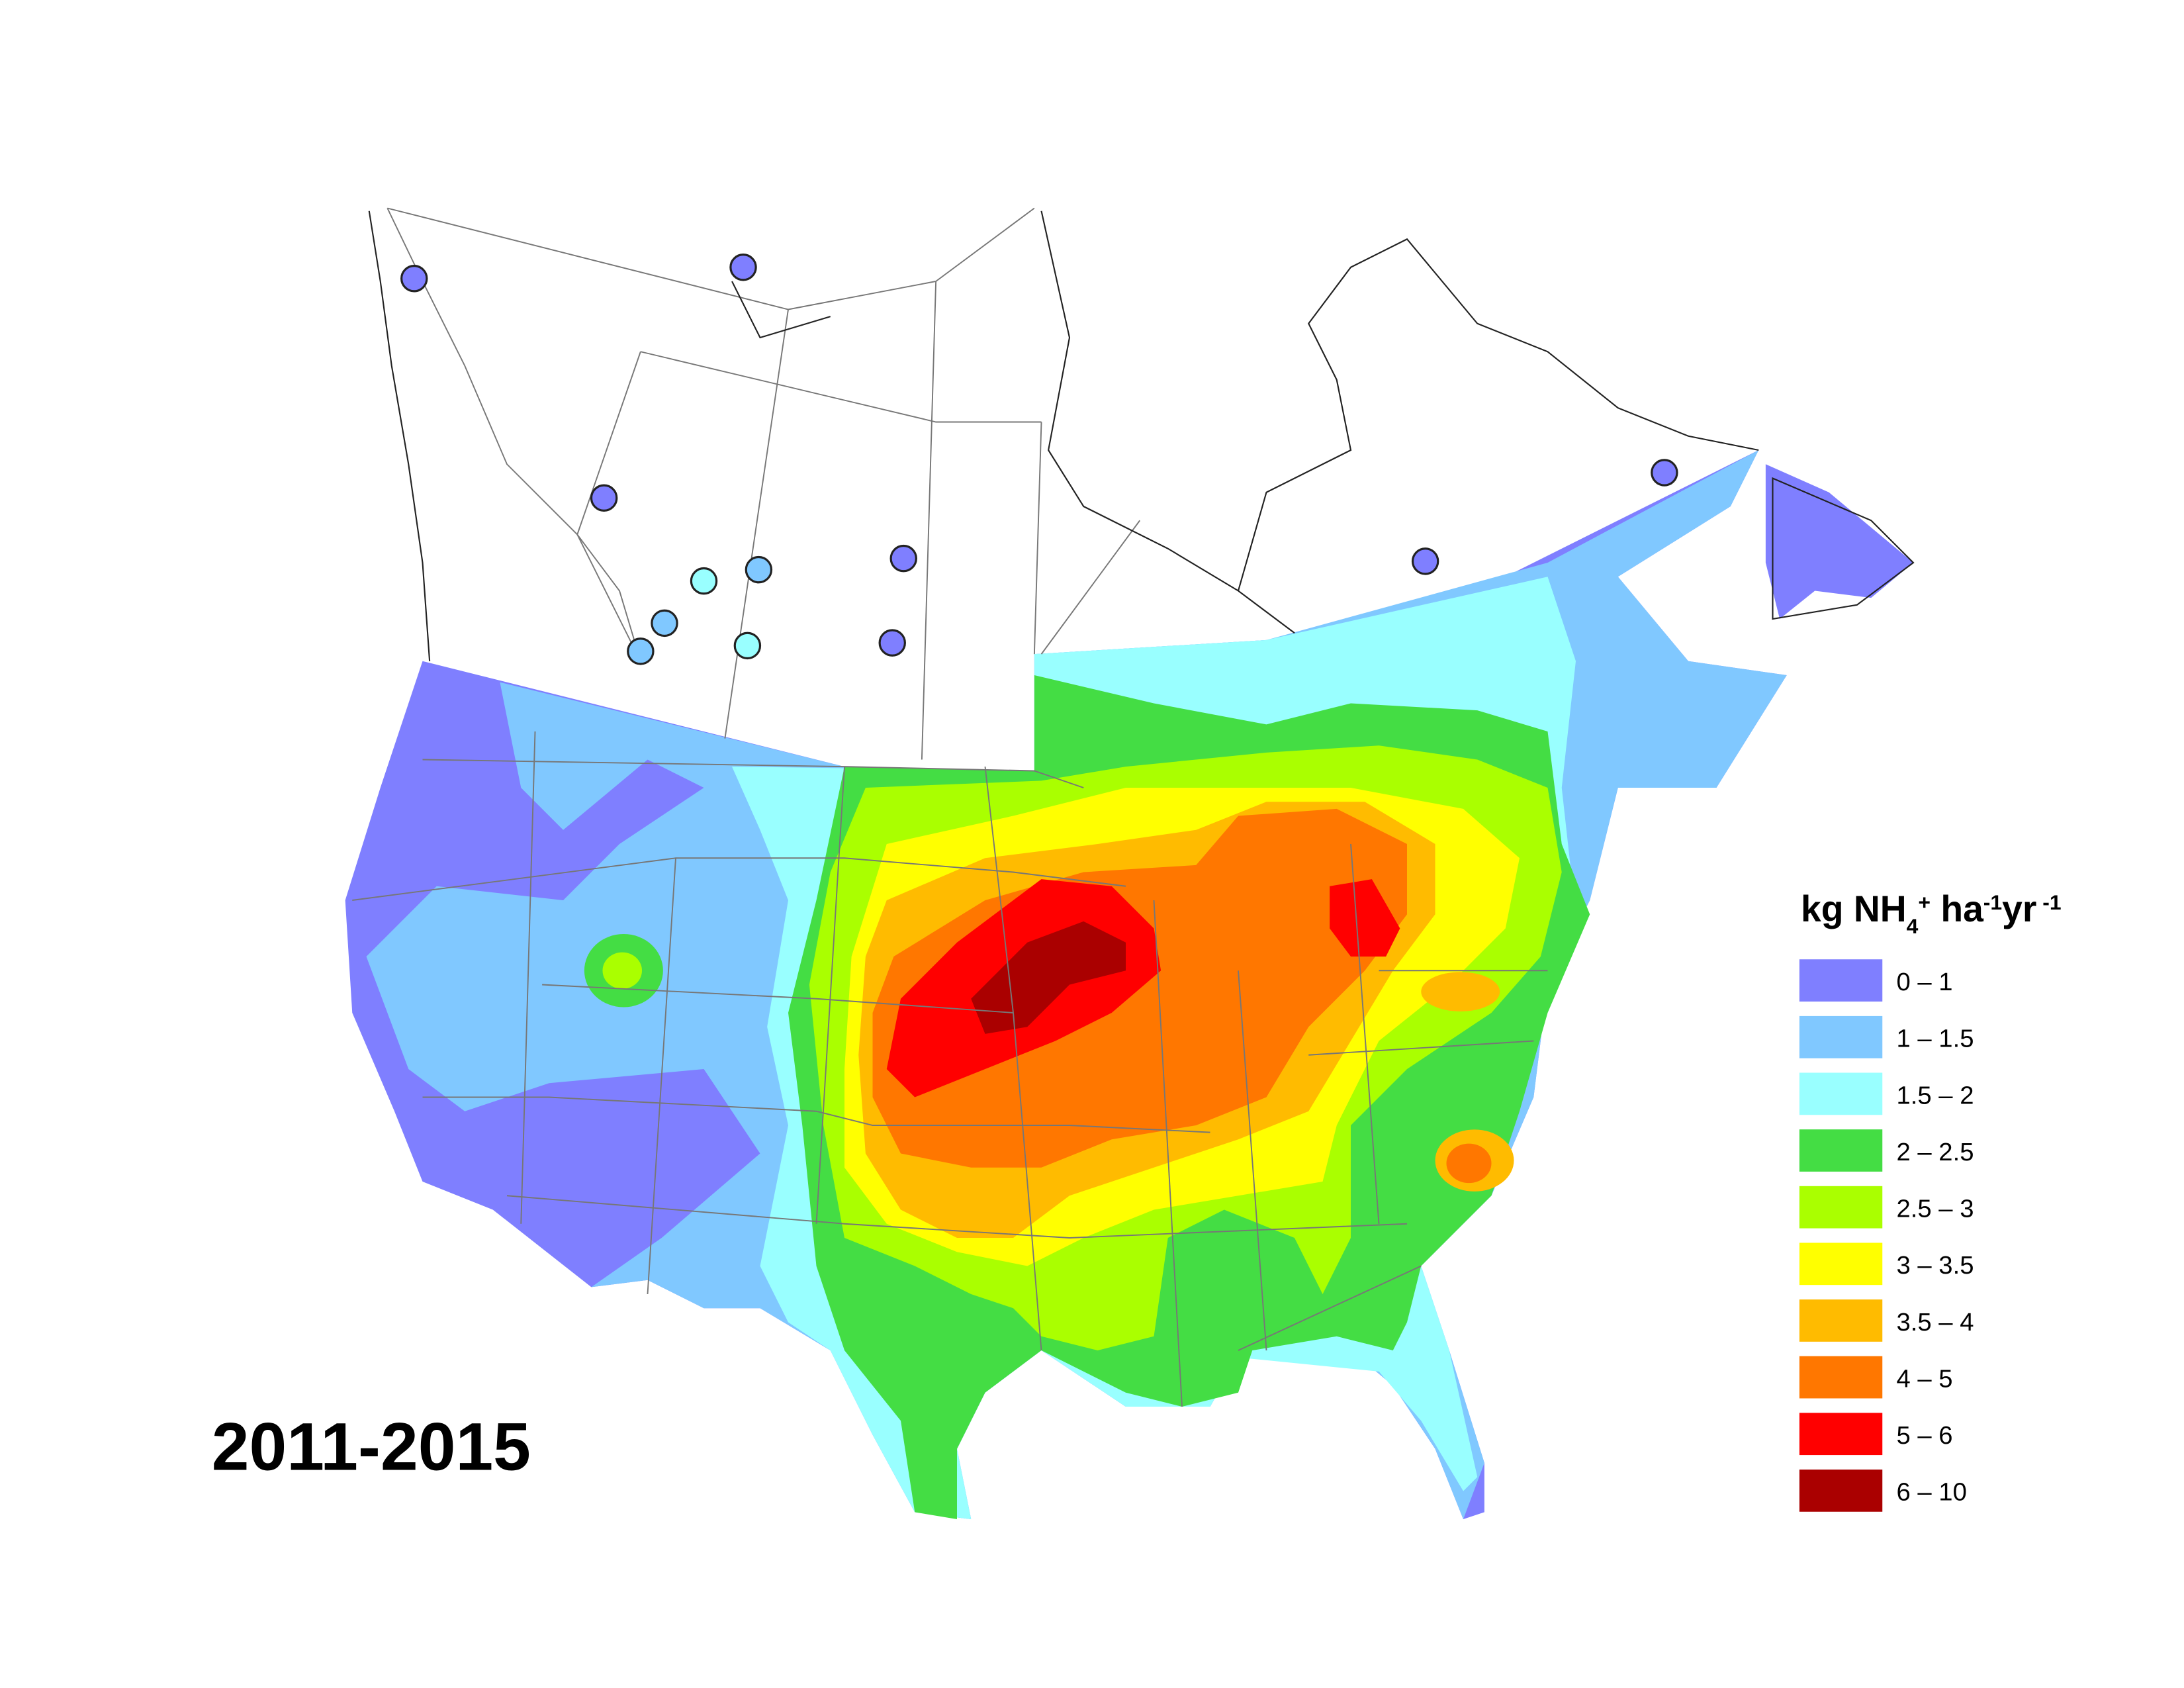 Image resolution: width=2184 pixels, height=1688 pixels. Describe the element at coordinates (1935, 1322) in the screenshot. I see `legend-label: 3.5 – 4` at that location.